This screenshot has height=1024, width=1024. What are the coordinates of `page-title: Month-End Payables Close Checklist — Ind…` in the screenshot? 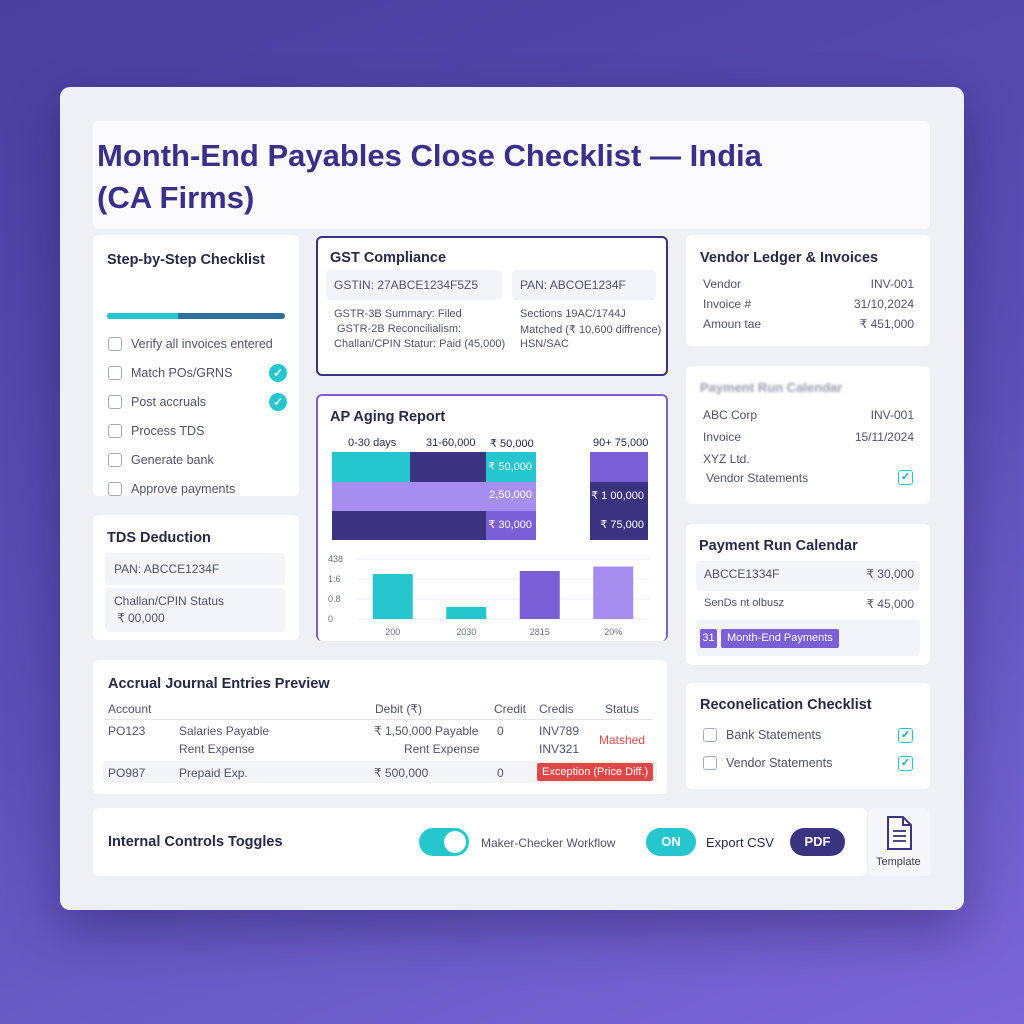 It's located at (429, 176).